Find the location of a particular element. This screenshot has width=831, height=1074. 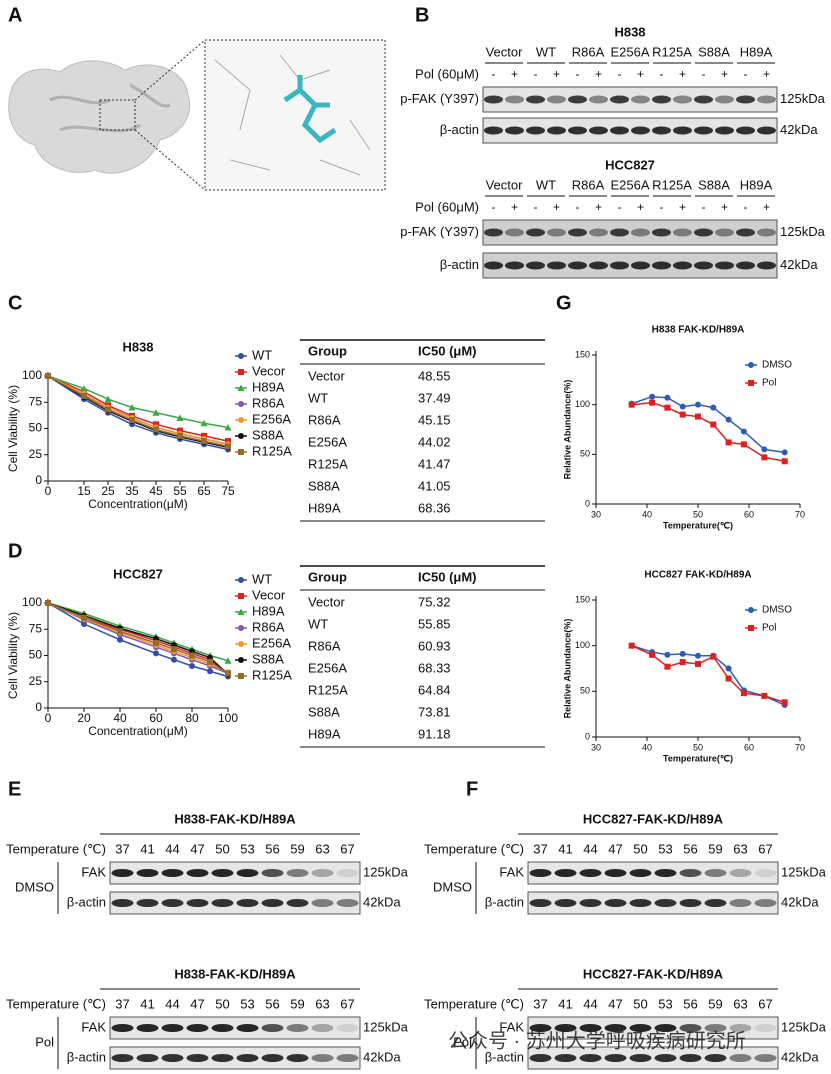

legend-label: S88A is located at coordinates (268, 434).